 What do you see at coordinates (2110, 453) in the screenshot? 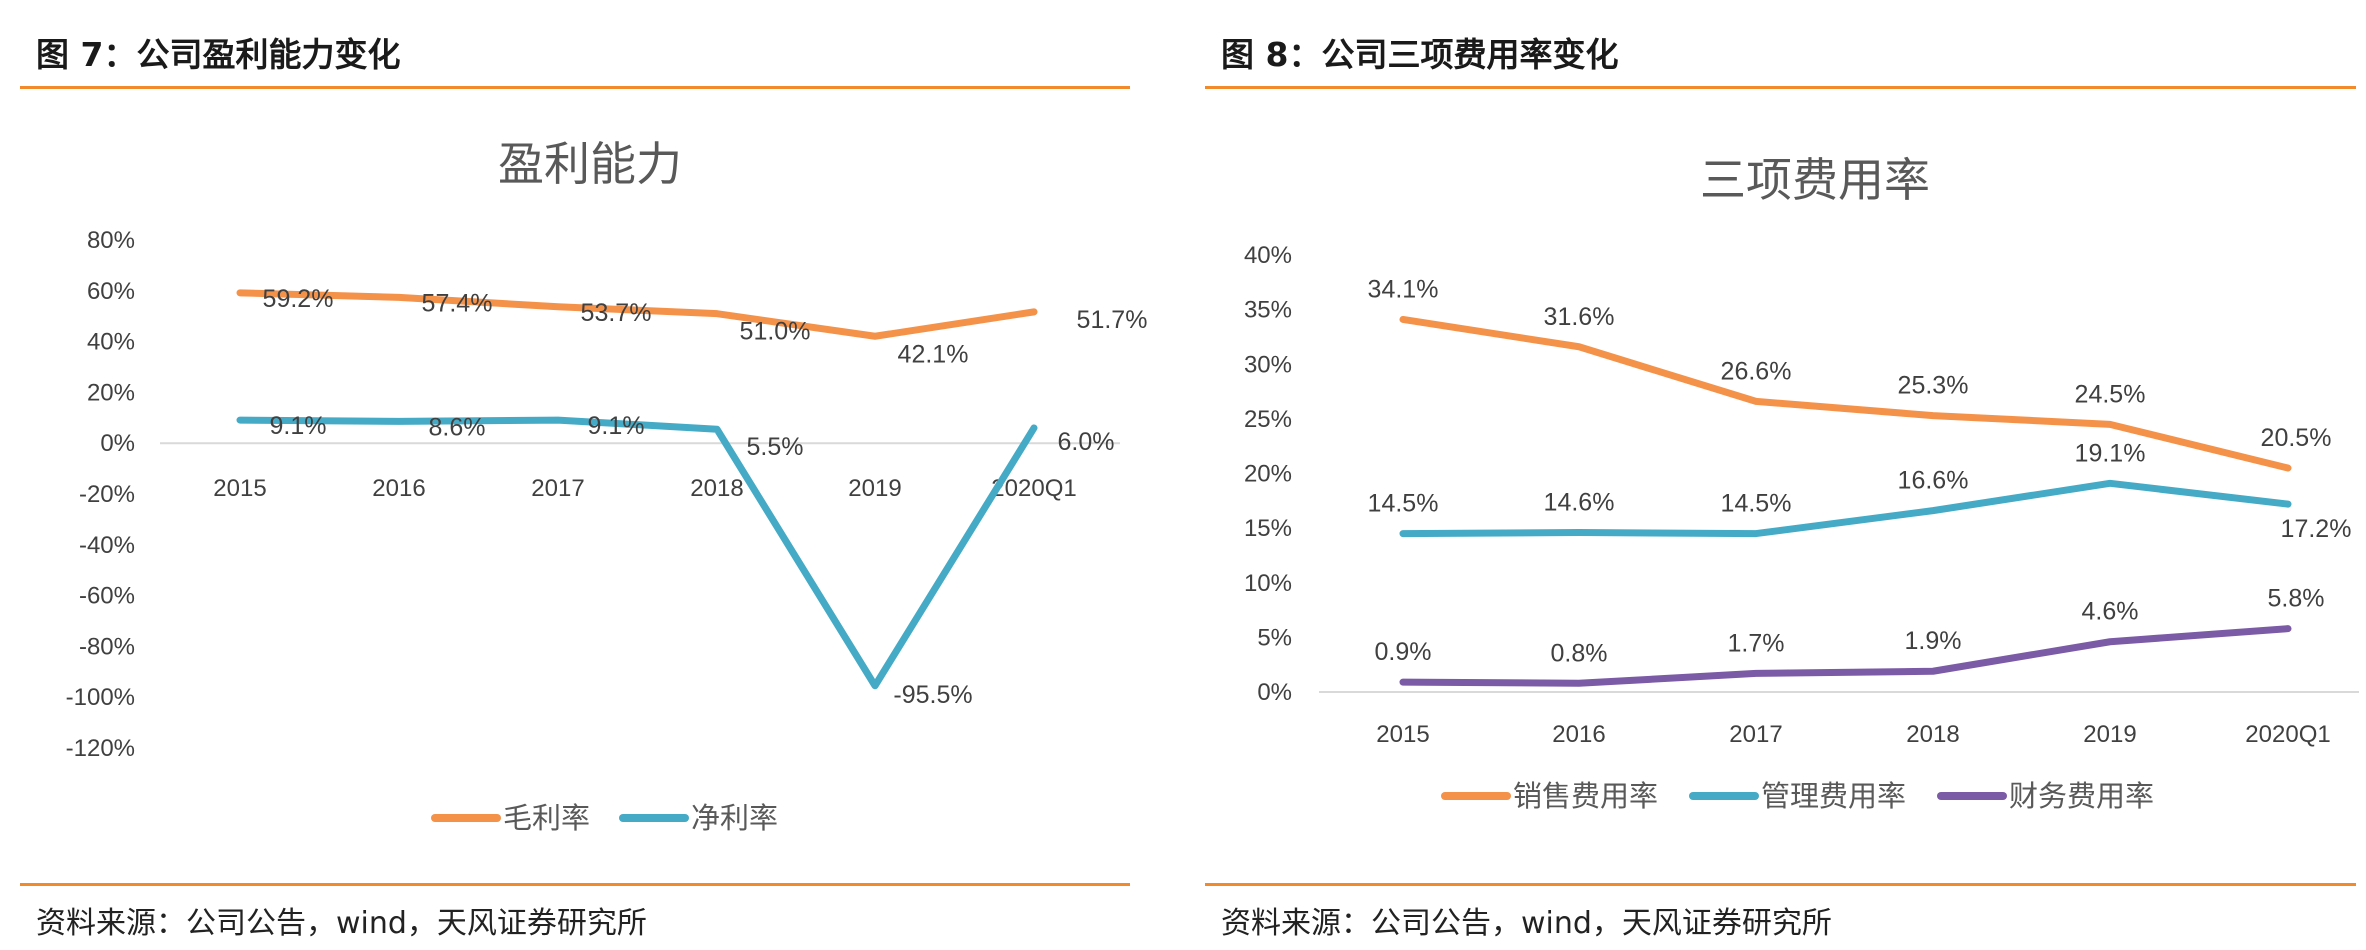
I see `data-label: 19.1%` at bounding box center [2110, 453].